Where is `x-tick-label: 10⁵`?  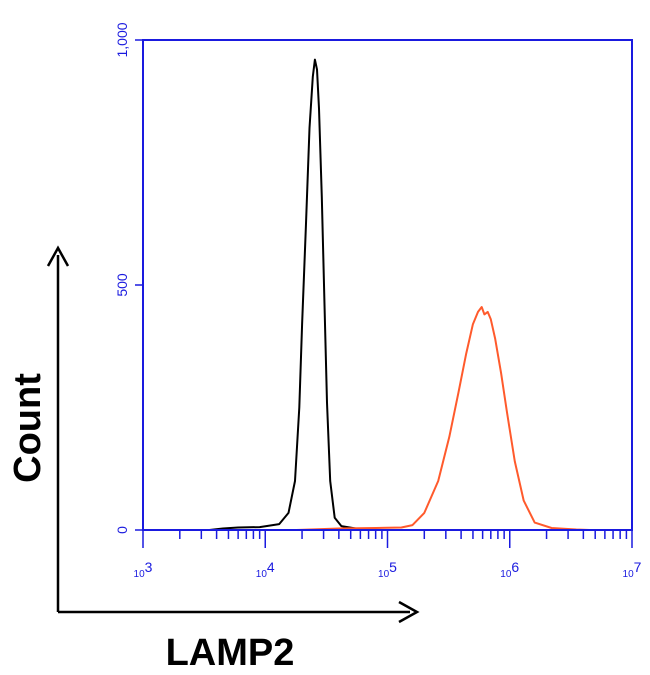 x-tick-label: 10⁵ is located at coordinates (387, 569).